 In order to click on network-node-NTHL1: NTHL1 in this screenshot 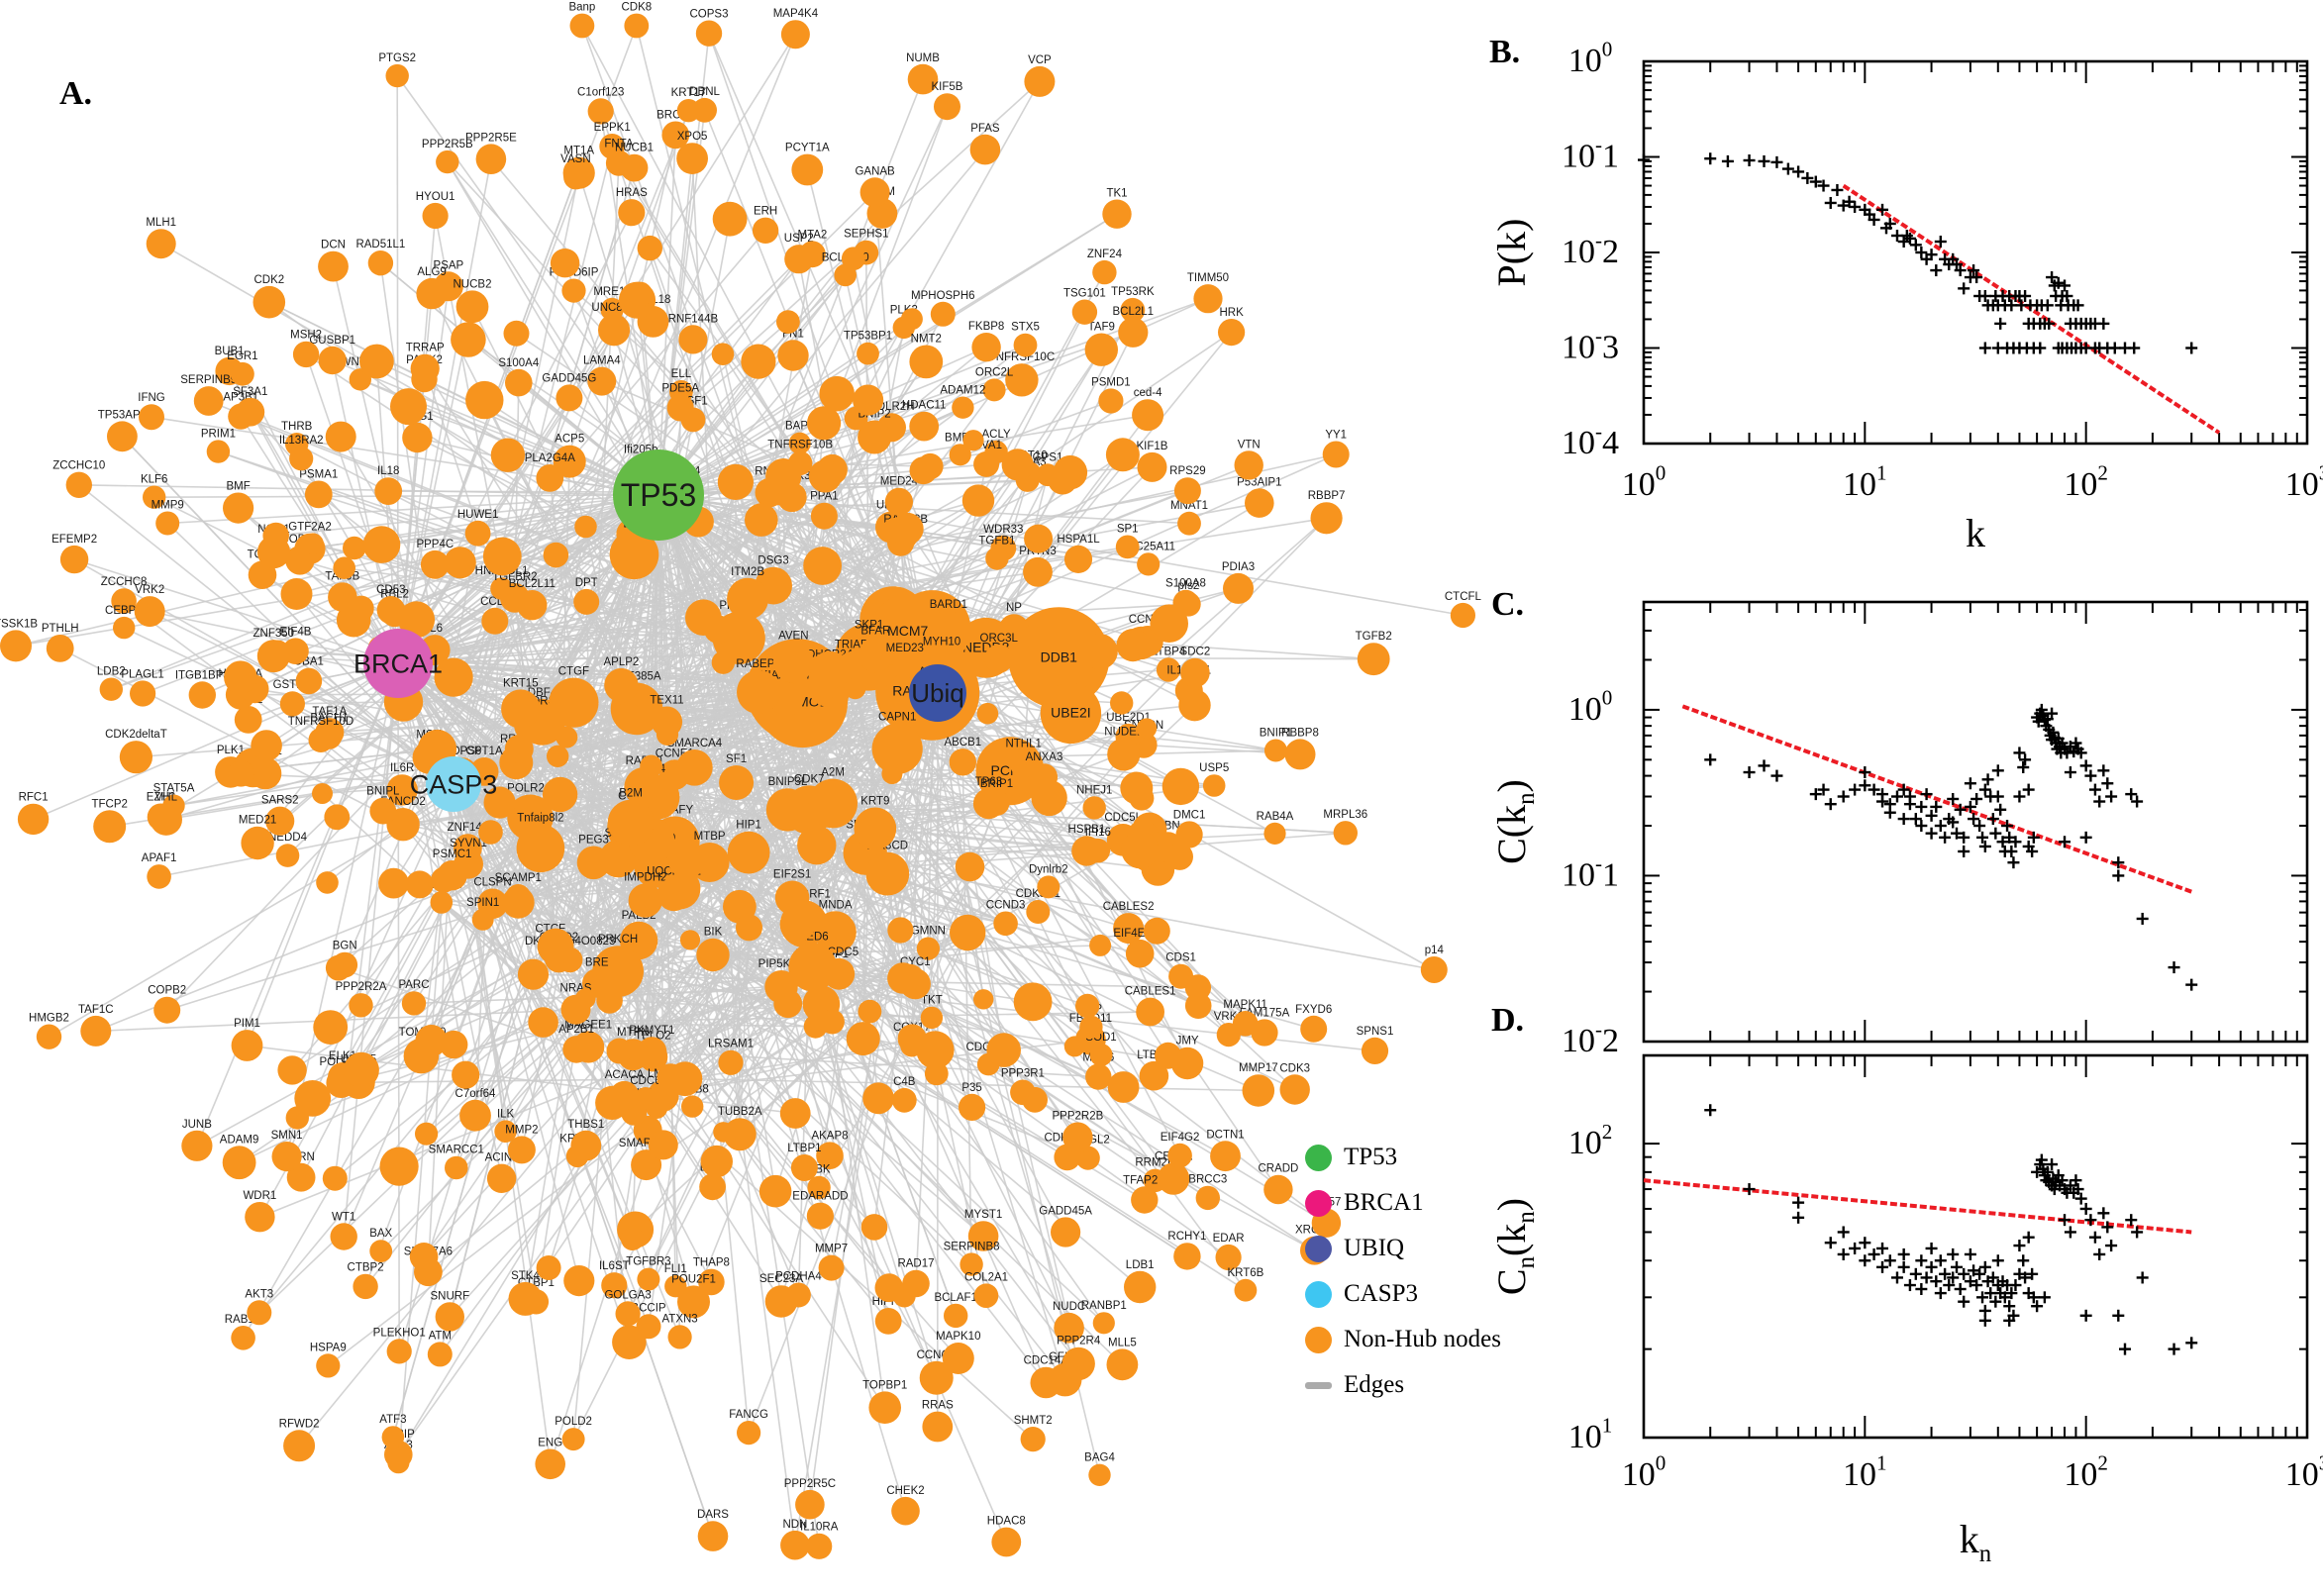, I will do `click(1023, 758)`.